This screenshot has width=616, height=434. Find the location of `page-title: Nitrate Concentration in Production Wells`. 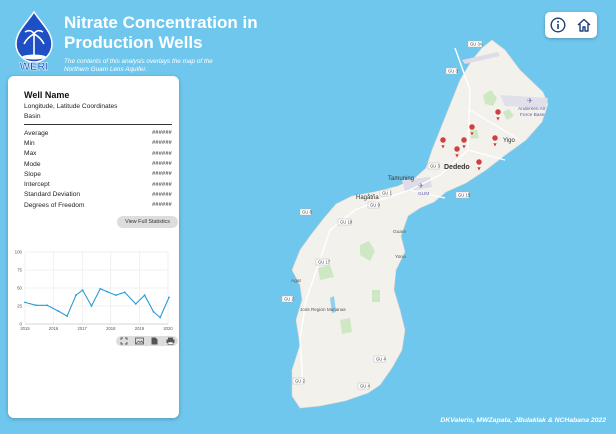

page-title: Nitrate Concentration in Production Wells is located at coordinates (161, 32).